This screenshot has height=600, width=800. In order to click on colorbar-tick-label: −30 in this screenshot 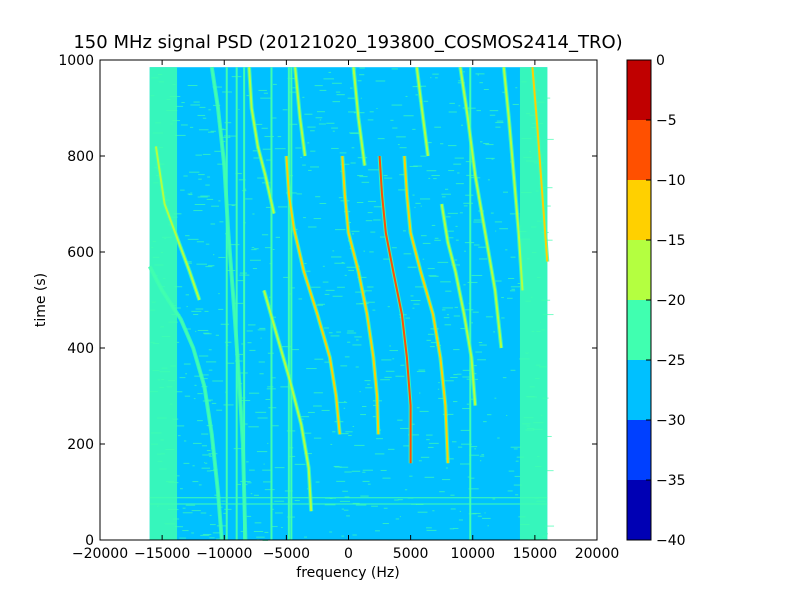, I will do `click(671, 421)`.